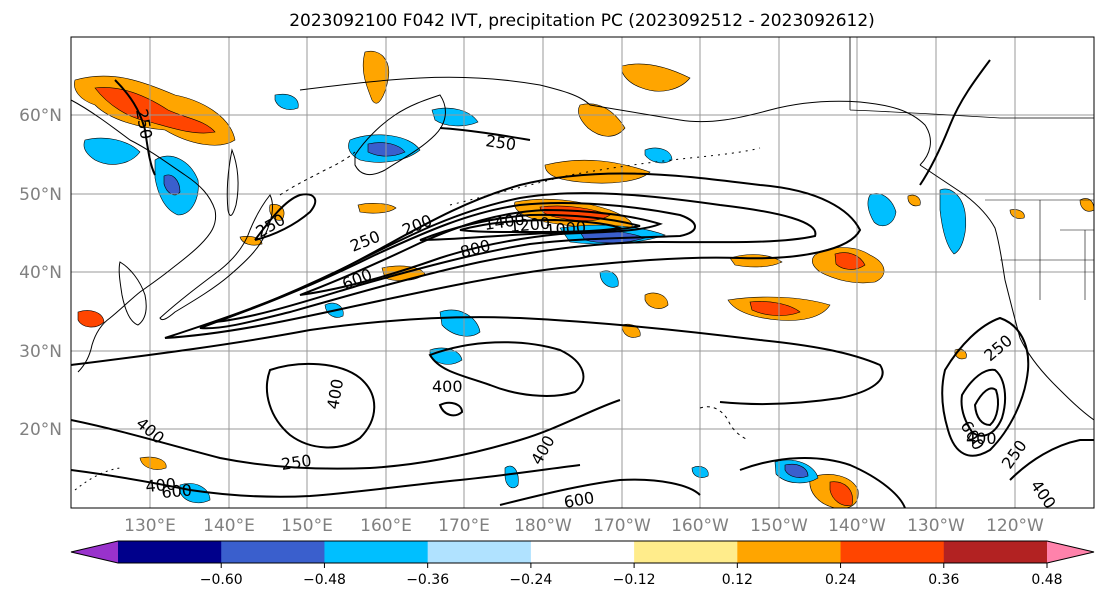  What do you see at coordinates (221, 580) in the screenshot?
I see `colorbar-tick-label: −0.60` at bounding box center [221, 580].